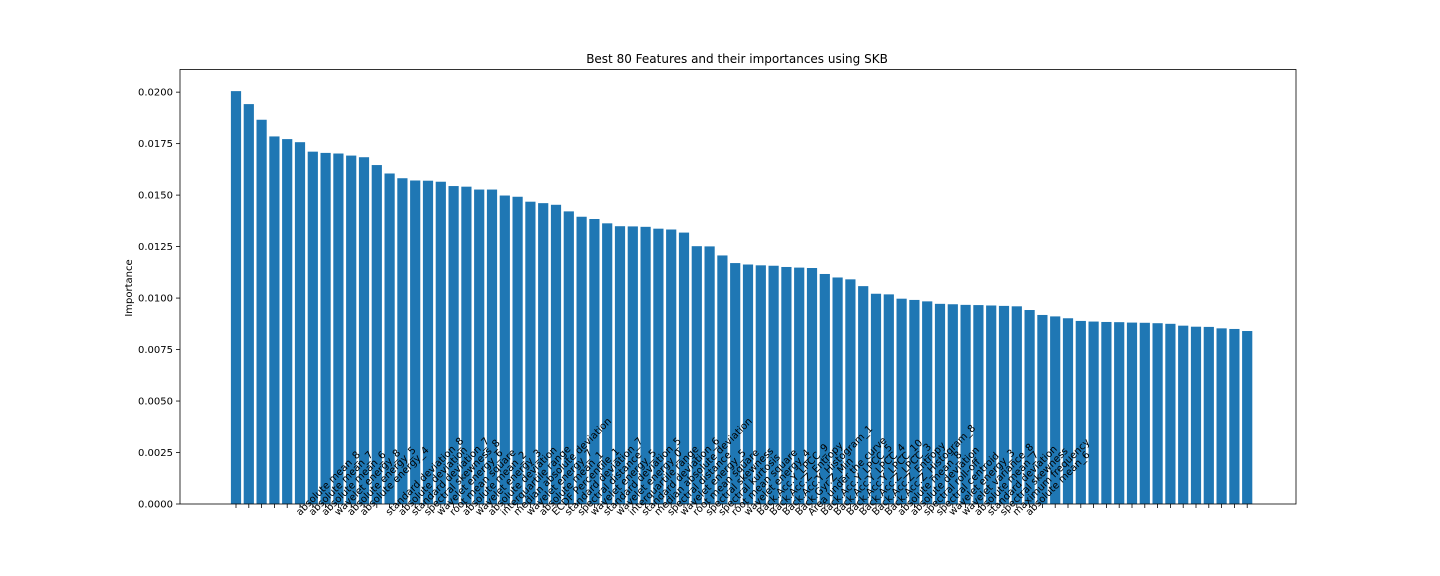 Image resolution: width=1440 pixels, height=576 pixels. Describe the element at coordinates (155, 453) in the screenshot. I see `y-tick-label: 0.0025` at that location.